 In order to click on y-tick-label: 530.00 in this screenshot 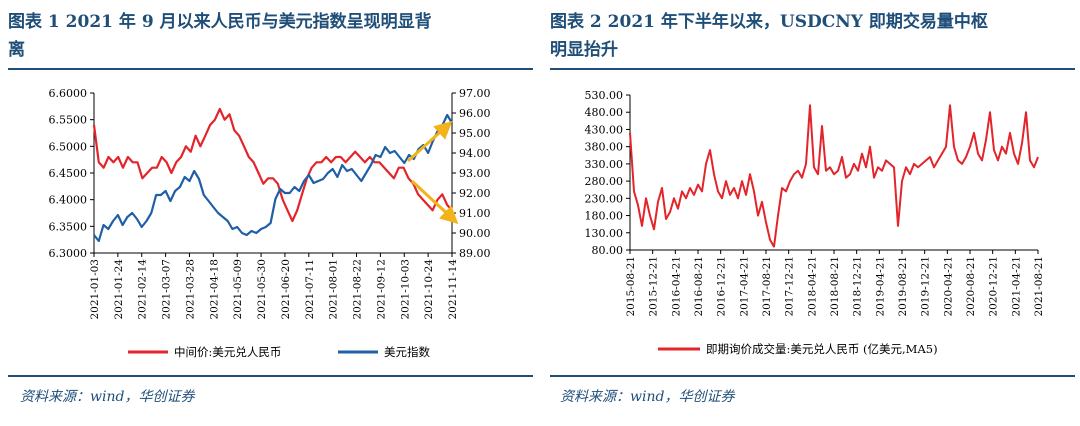, I will do `click(604, 95)`.